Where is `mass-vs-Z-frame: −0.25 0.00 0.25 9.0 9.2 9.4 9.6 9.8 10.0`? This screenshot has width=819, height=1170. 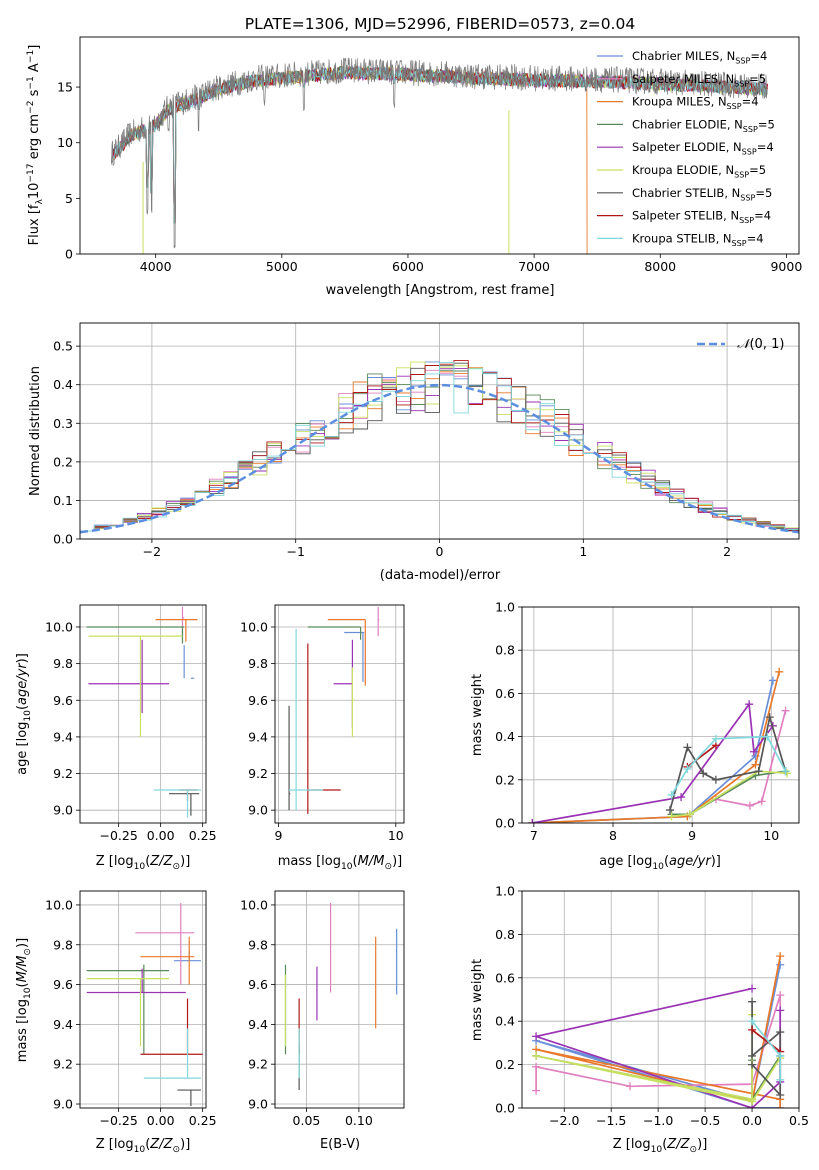
mass-vs-Z-frame: −0.25 0.00 0.25 9.0 9.2 9.4 9.6 9.8 10.0 is located at coordinates (131, 1009).